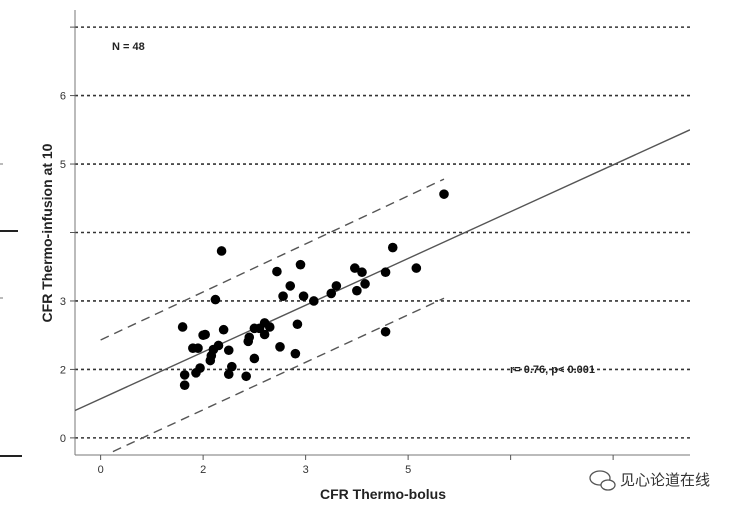  I want to click on y-tick-label: 6, so click(63, 97).